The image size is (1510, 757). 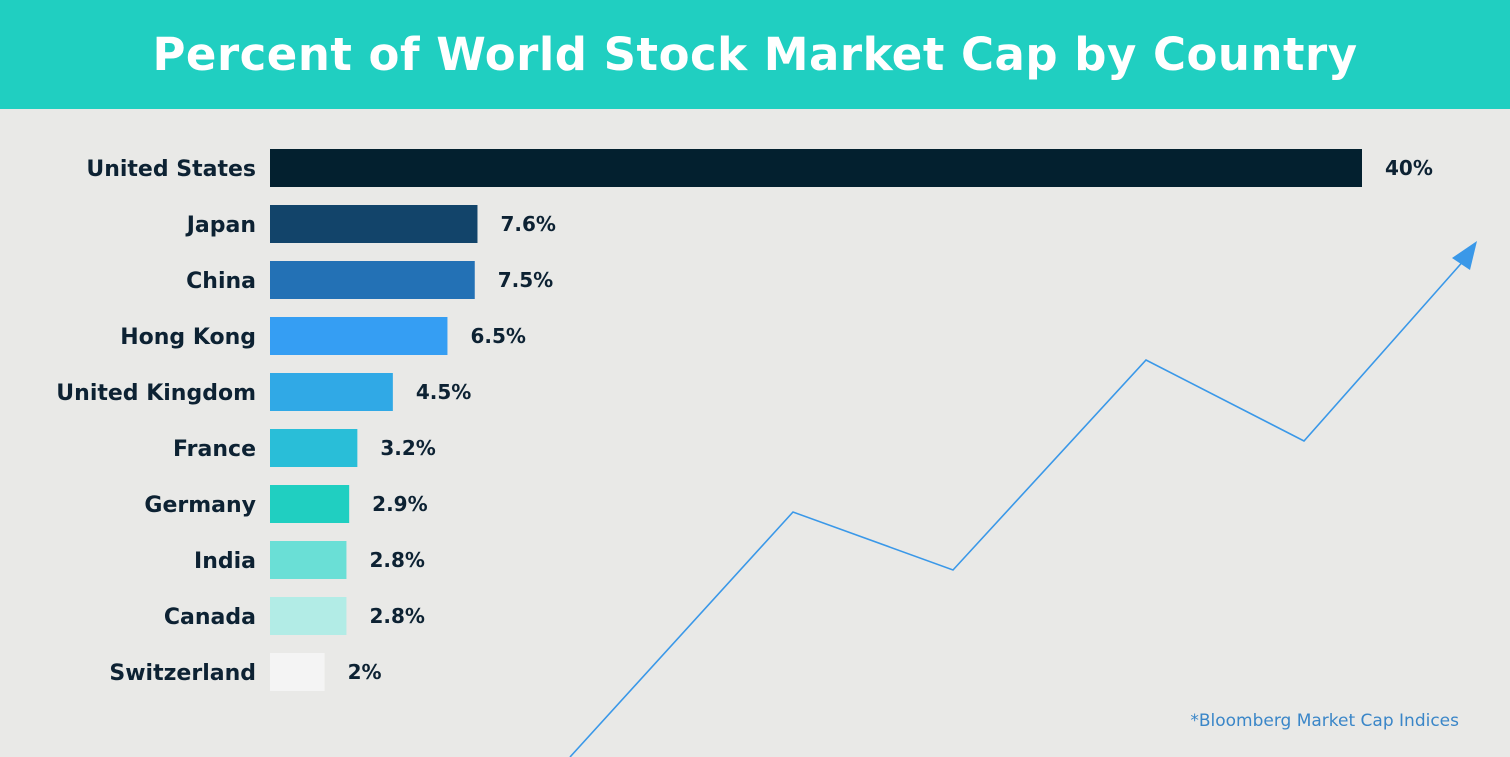 I want to click on value-label-switzerland: 2%, so click(x=365, y=672).